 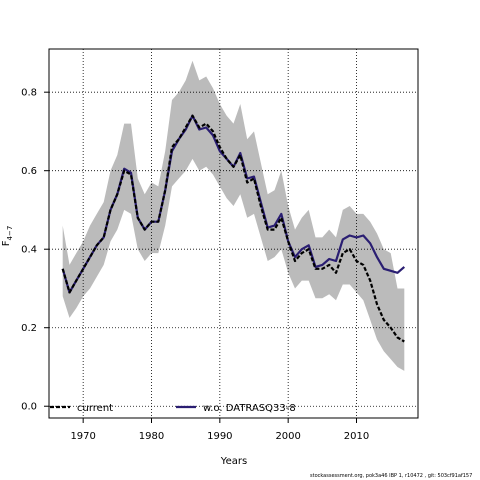 I want to click on legend-label-w-o-datrasq33-8: w.o. DATRASQ33-8, so click(x=249, y=408).